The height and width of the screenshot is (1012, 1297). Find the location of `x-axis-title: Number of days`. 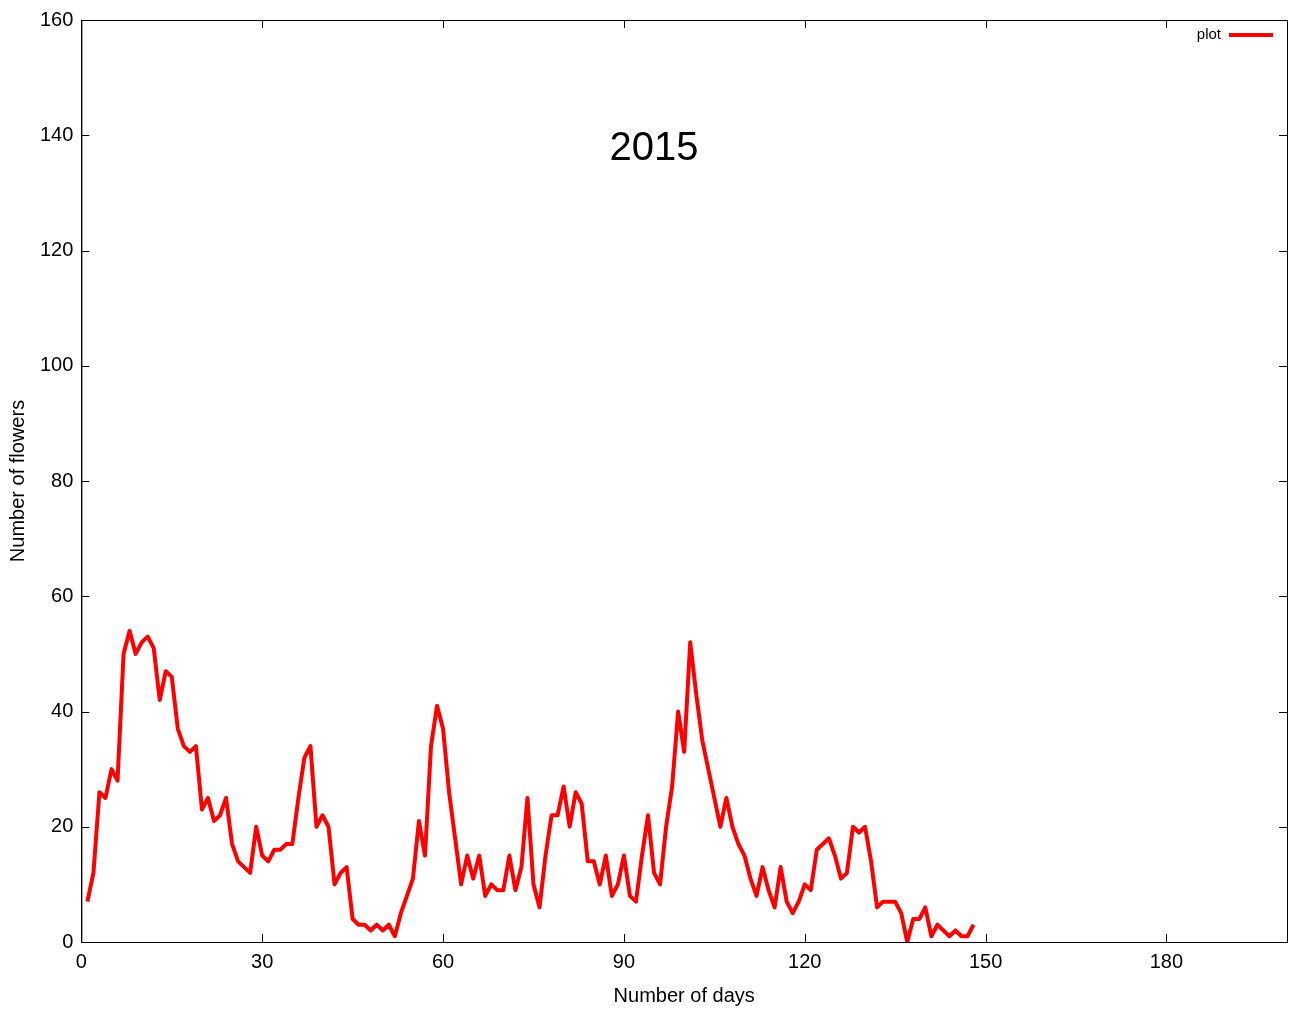

x-axis-title: Number of days is located at coordinates (684, 994).